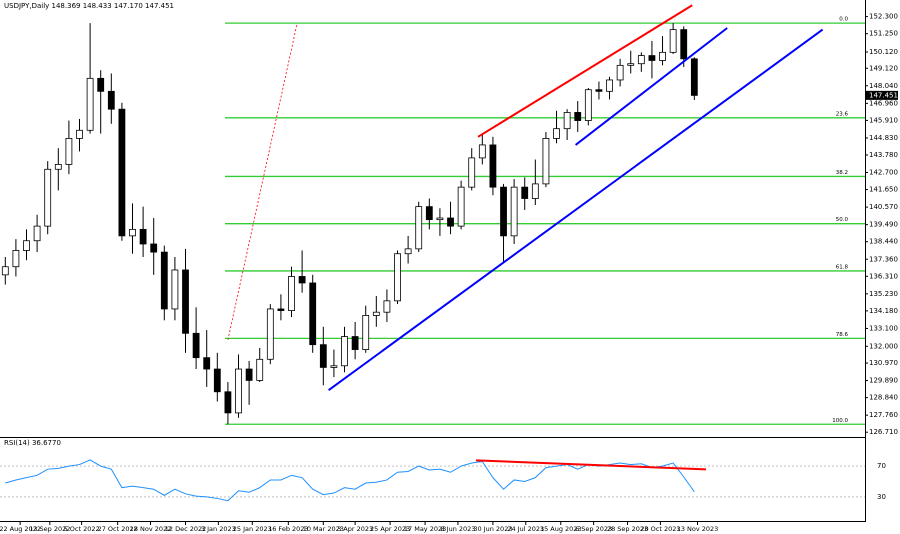 The width and height of the screenshot is (900, 534). I want to click on x-tick-label: 18 Nov 2022, so click(151, 529).